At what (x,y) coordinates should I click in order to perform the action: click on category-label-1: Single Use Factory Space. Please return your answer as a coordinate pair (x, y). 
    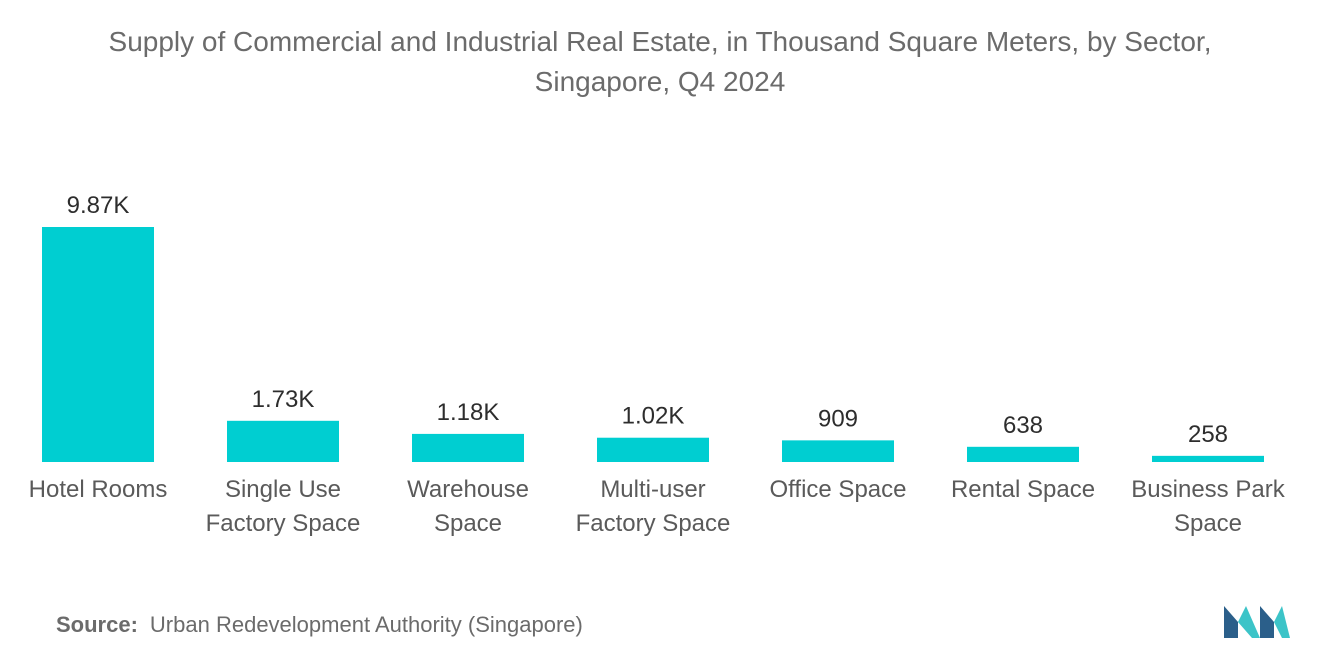
    Looking at the image, I should click on (283, 506).